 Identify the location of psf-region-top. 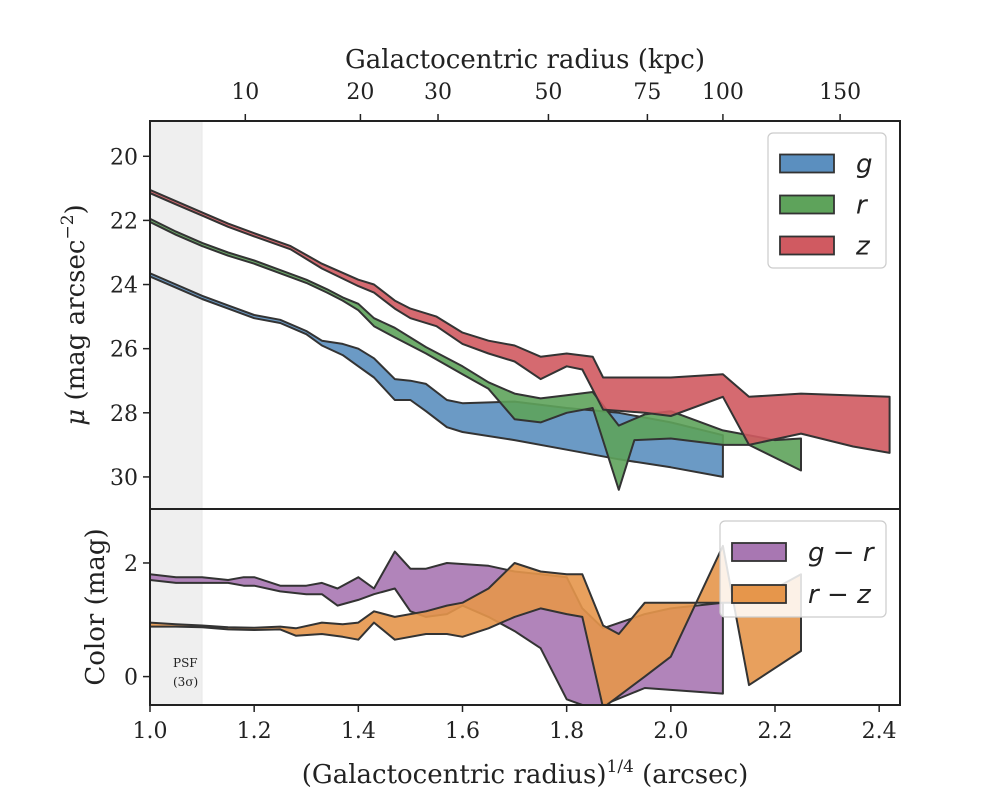
(176, 315).